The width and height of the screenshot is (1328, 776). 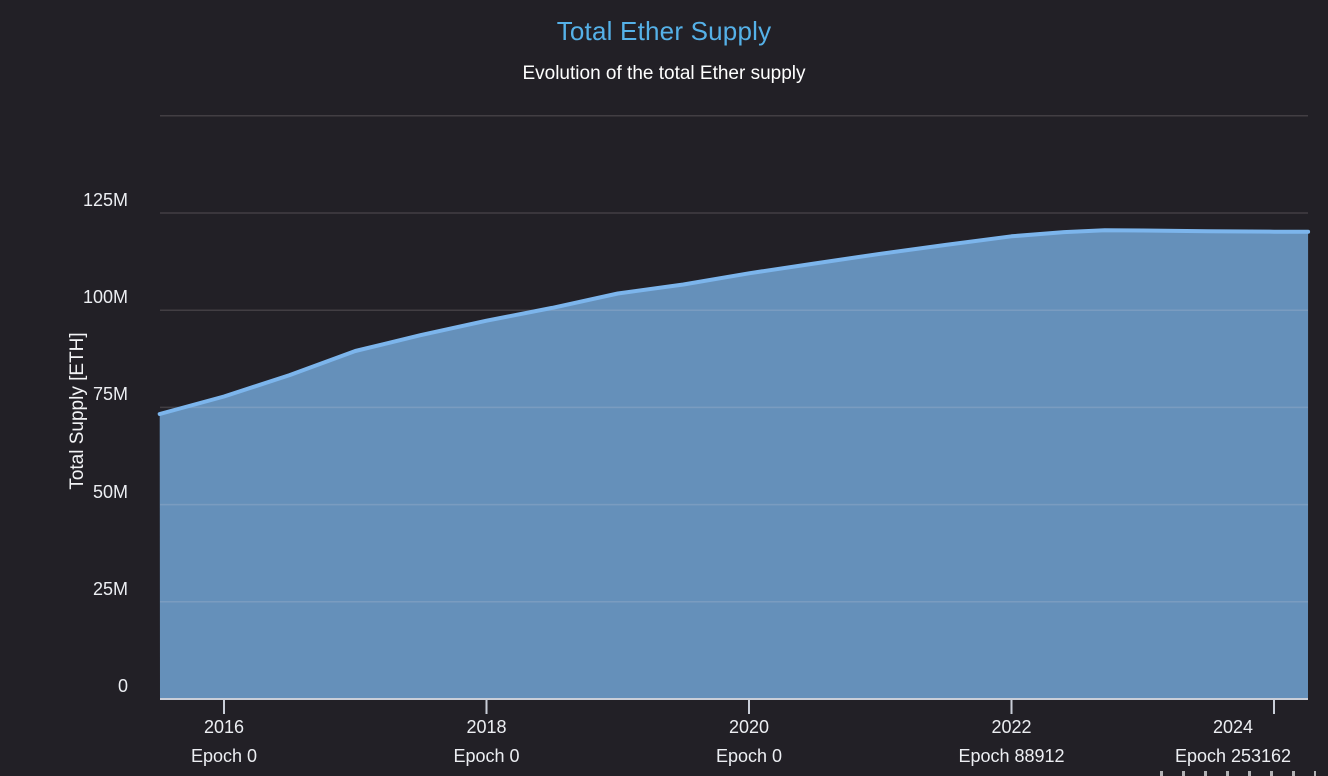 I want to click on y-axis-label-50M: 50M, so click(x=110, y=491).